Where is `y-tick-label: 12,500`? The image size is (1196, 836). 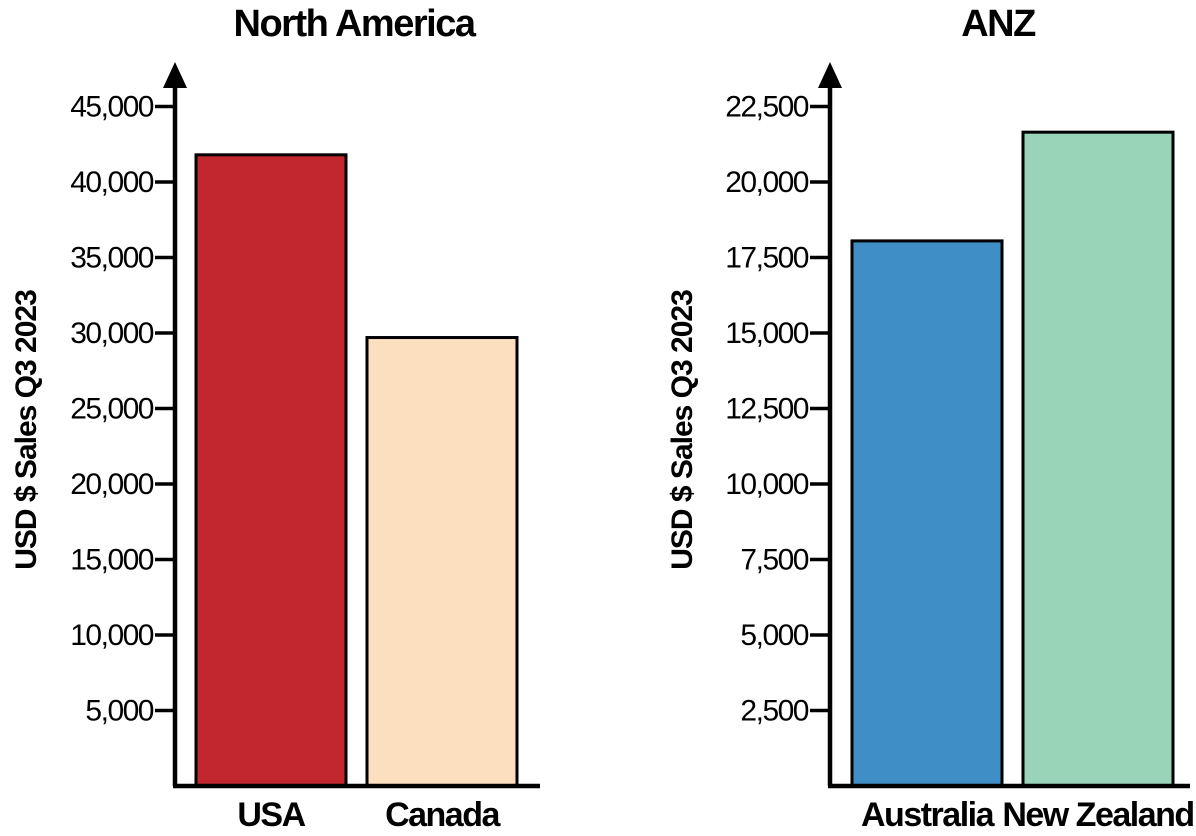 y-tick-label: 12,500 is located at coordinates (767, 409).